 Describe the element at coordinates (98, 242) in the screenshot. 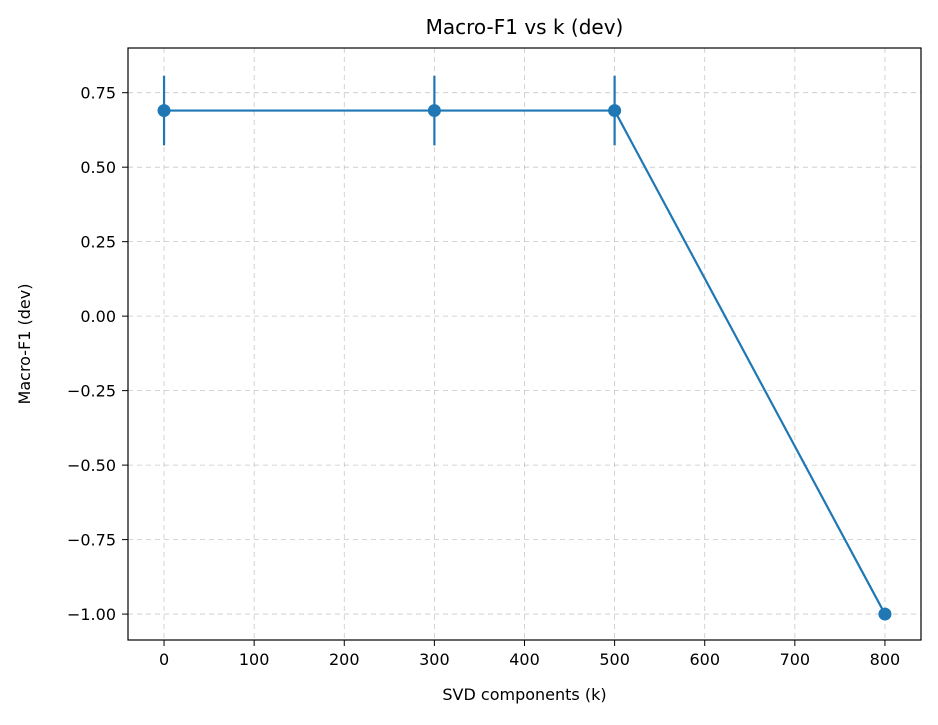

I see `y-tick-label: 0.25` at that location.